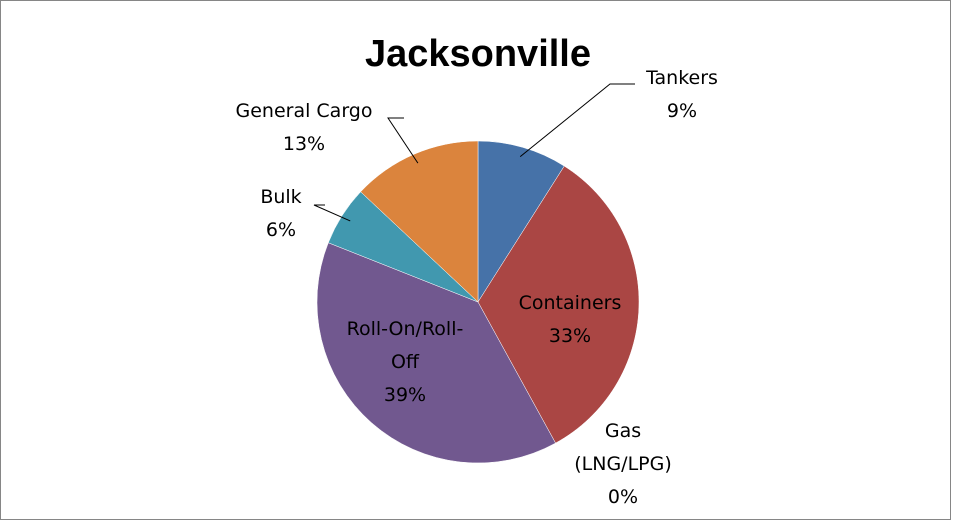 The height and width of the screenshot is (520, 953). Describe the element at coordinates (280, 197) in the screenshot. I see `slice-label-line: Bulk` at that location.